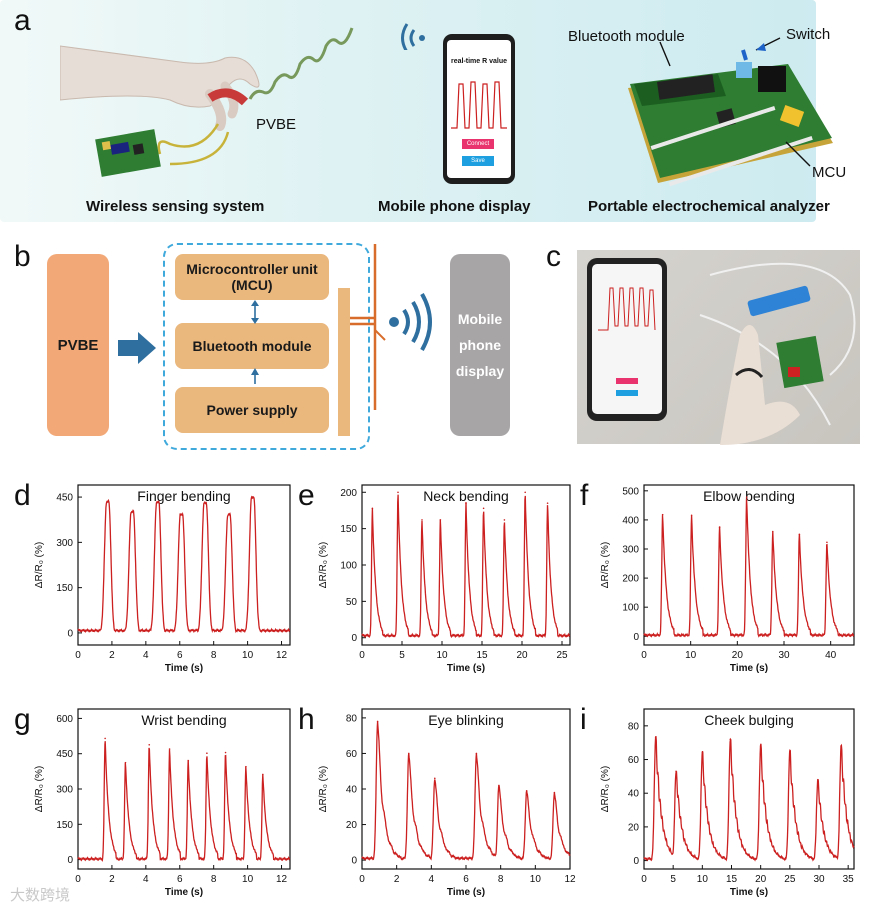 Image resolution: width=877 pixels, height=911 pixels. What do you see at coordinates (207, 102) in the screenshot?
I see `wireless-sensing-illustration` at bounding box center [207, 102].